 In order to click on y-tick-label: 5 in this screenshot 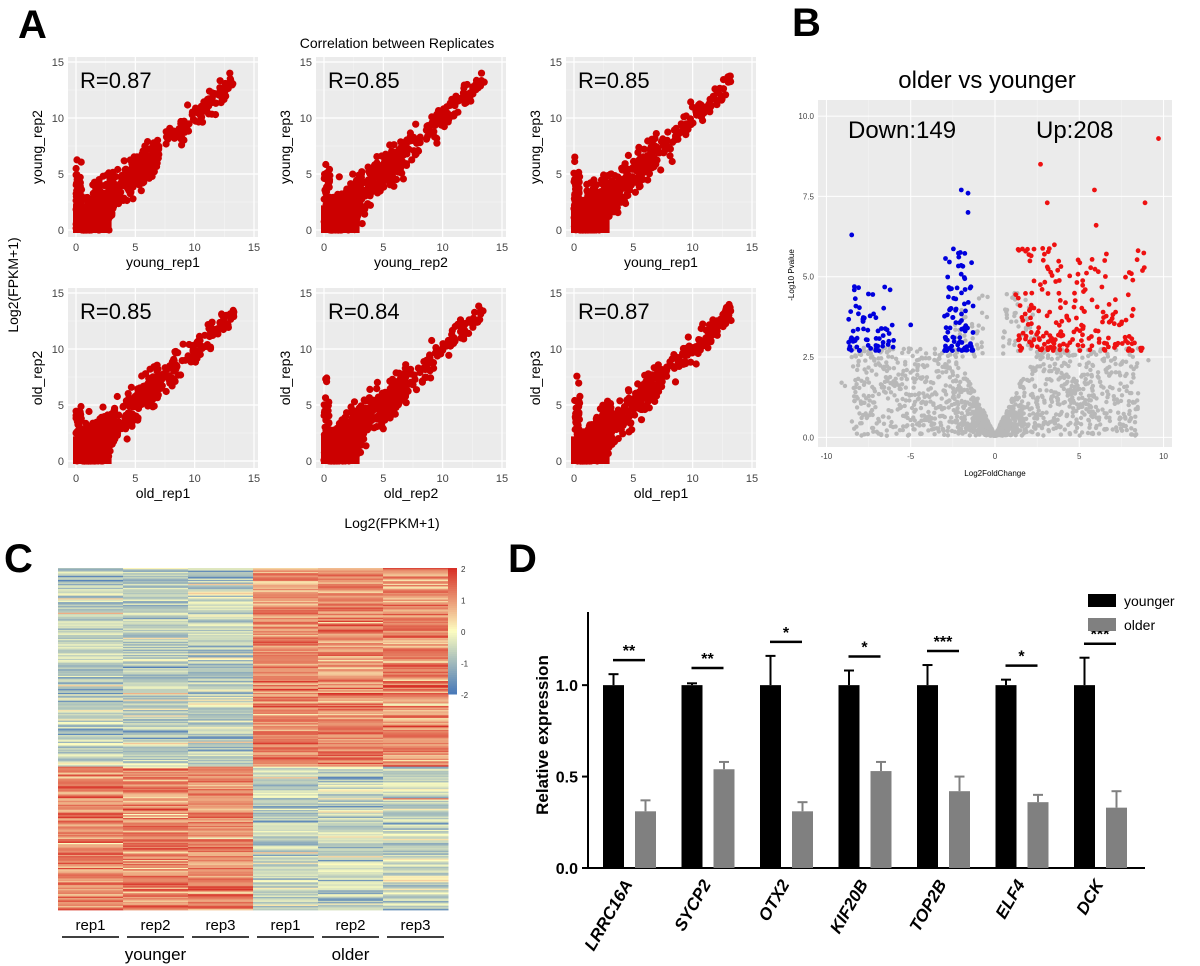, I will do `click(309, 406)`.